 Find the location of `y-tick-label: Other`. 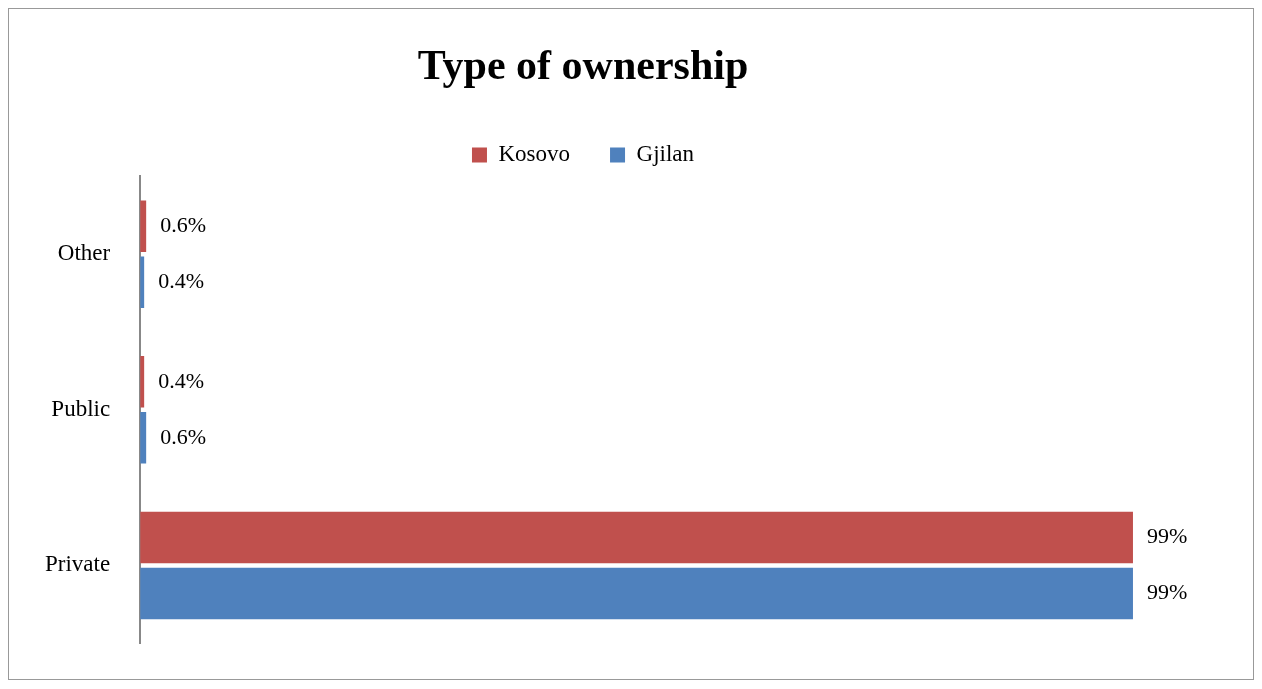

y-tick-label: Other is located at coordinates (84, 253).